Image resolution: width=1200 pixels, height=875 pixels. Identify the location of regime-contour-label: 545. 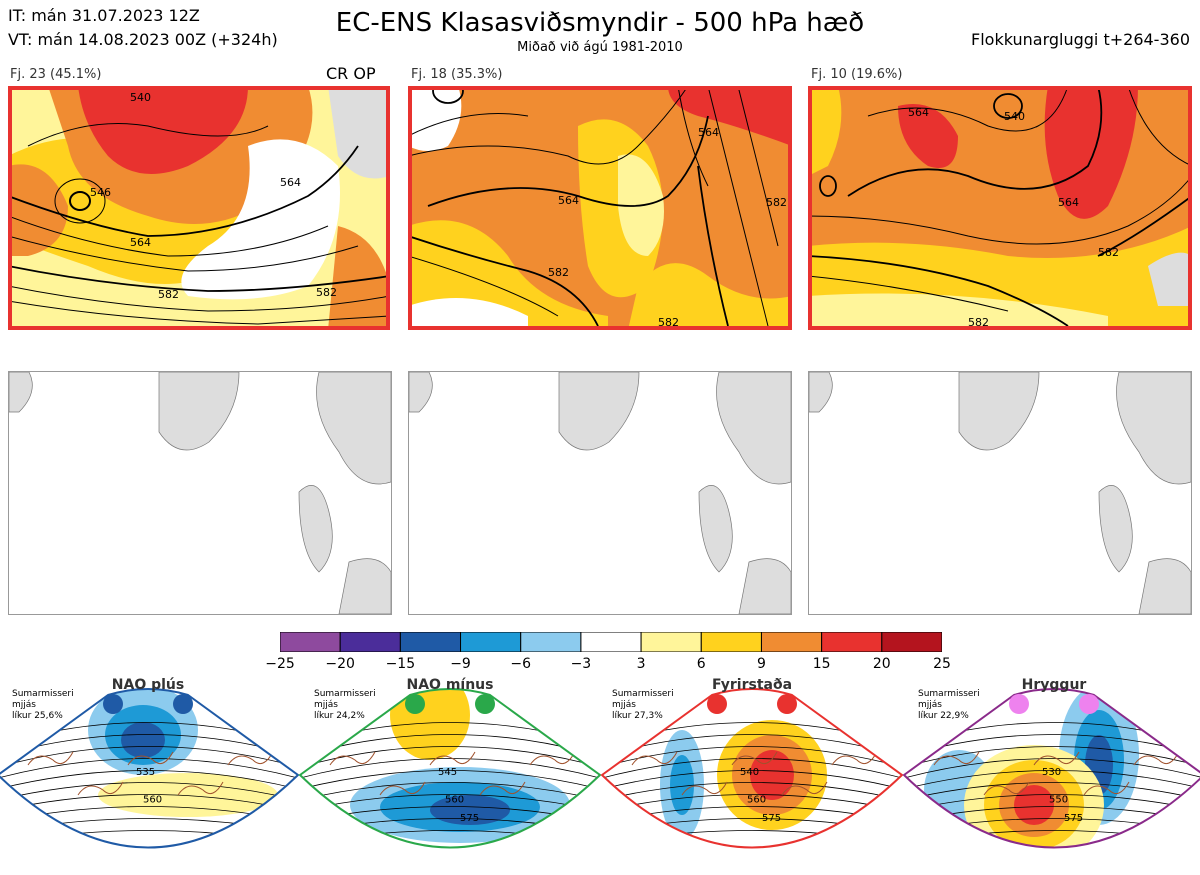
(447, 772).